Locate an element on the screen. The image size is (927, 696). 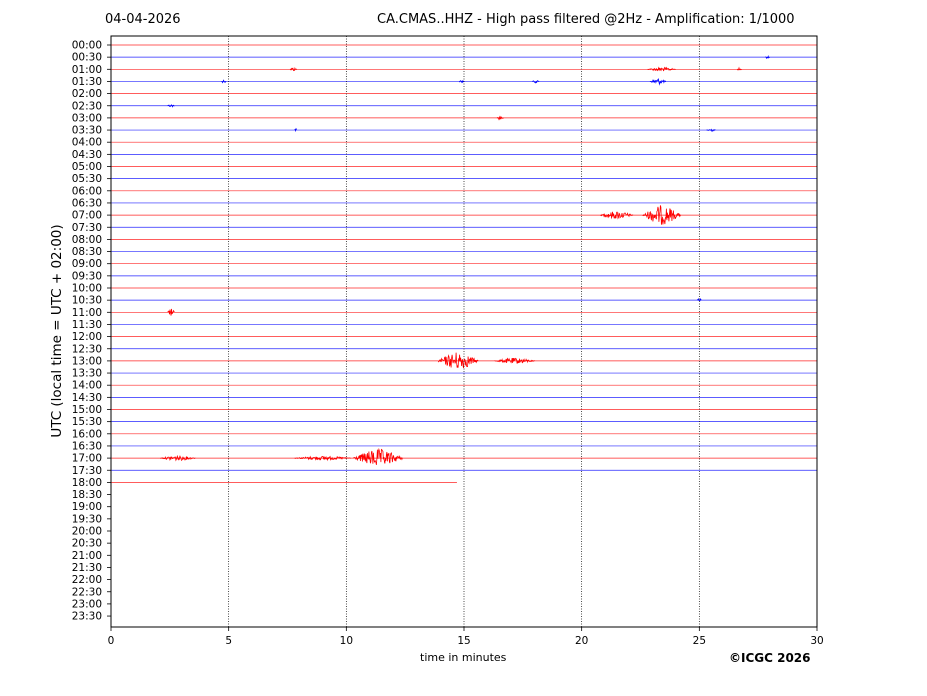
y-tick-label: 20:30 is located at coordinates (87, 544).